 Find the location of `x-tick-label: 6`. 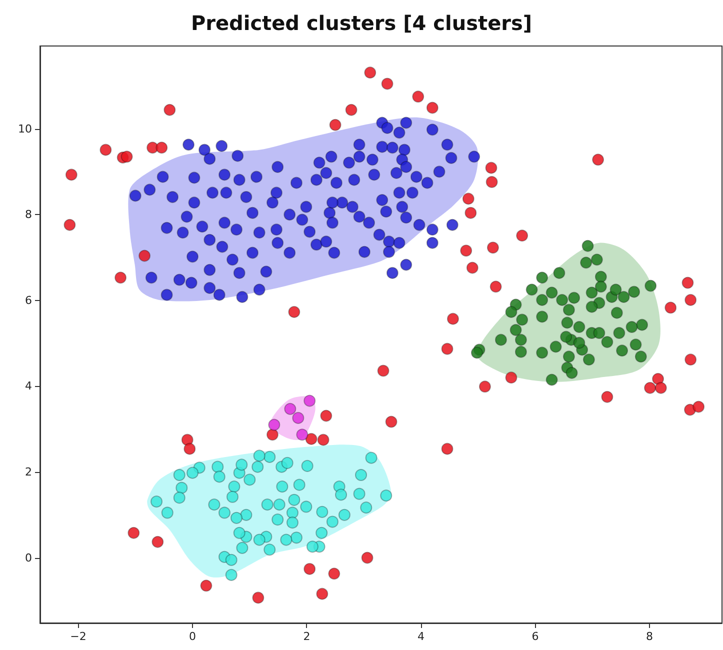

x-tick-label: 6 is located at coordinates (535, 636).